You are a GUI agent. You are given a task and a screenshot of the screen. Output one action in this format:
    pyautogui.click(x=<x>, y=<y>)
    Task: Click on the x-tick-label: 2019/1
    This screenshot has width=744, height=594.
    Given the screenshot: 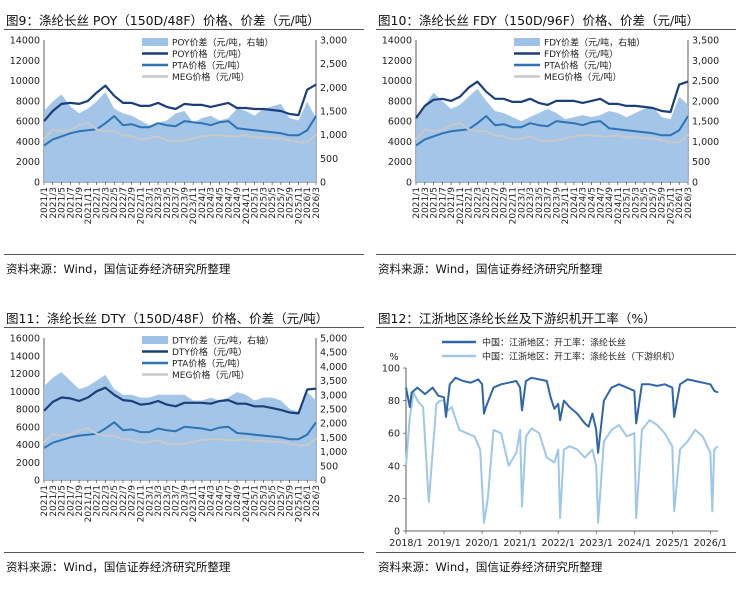 What is the action you would take?
    pyautogui.click(x=443, y=543)
    